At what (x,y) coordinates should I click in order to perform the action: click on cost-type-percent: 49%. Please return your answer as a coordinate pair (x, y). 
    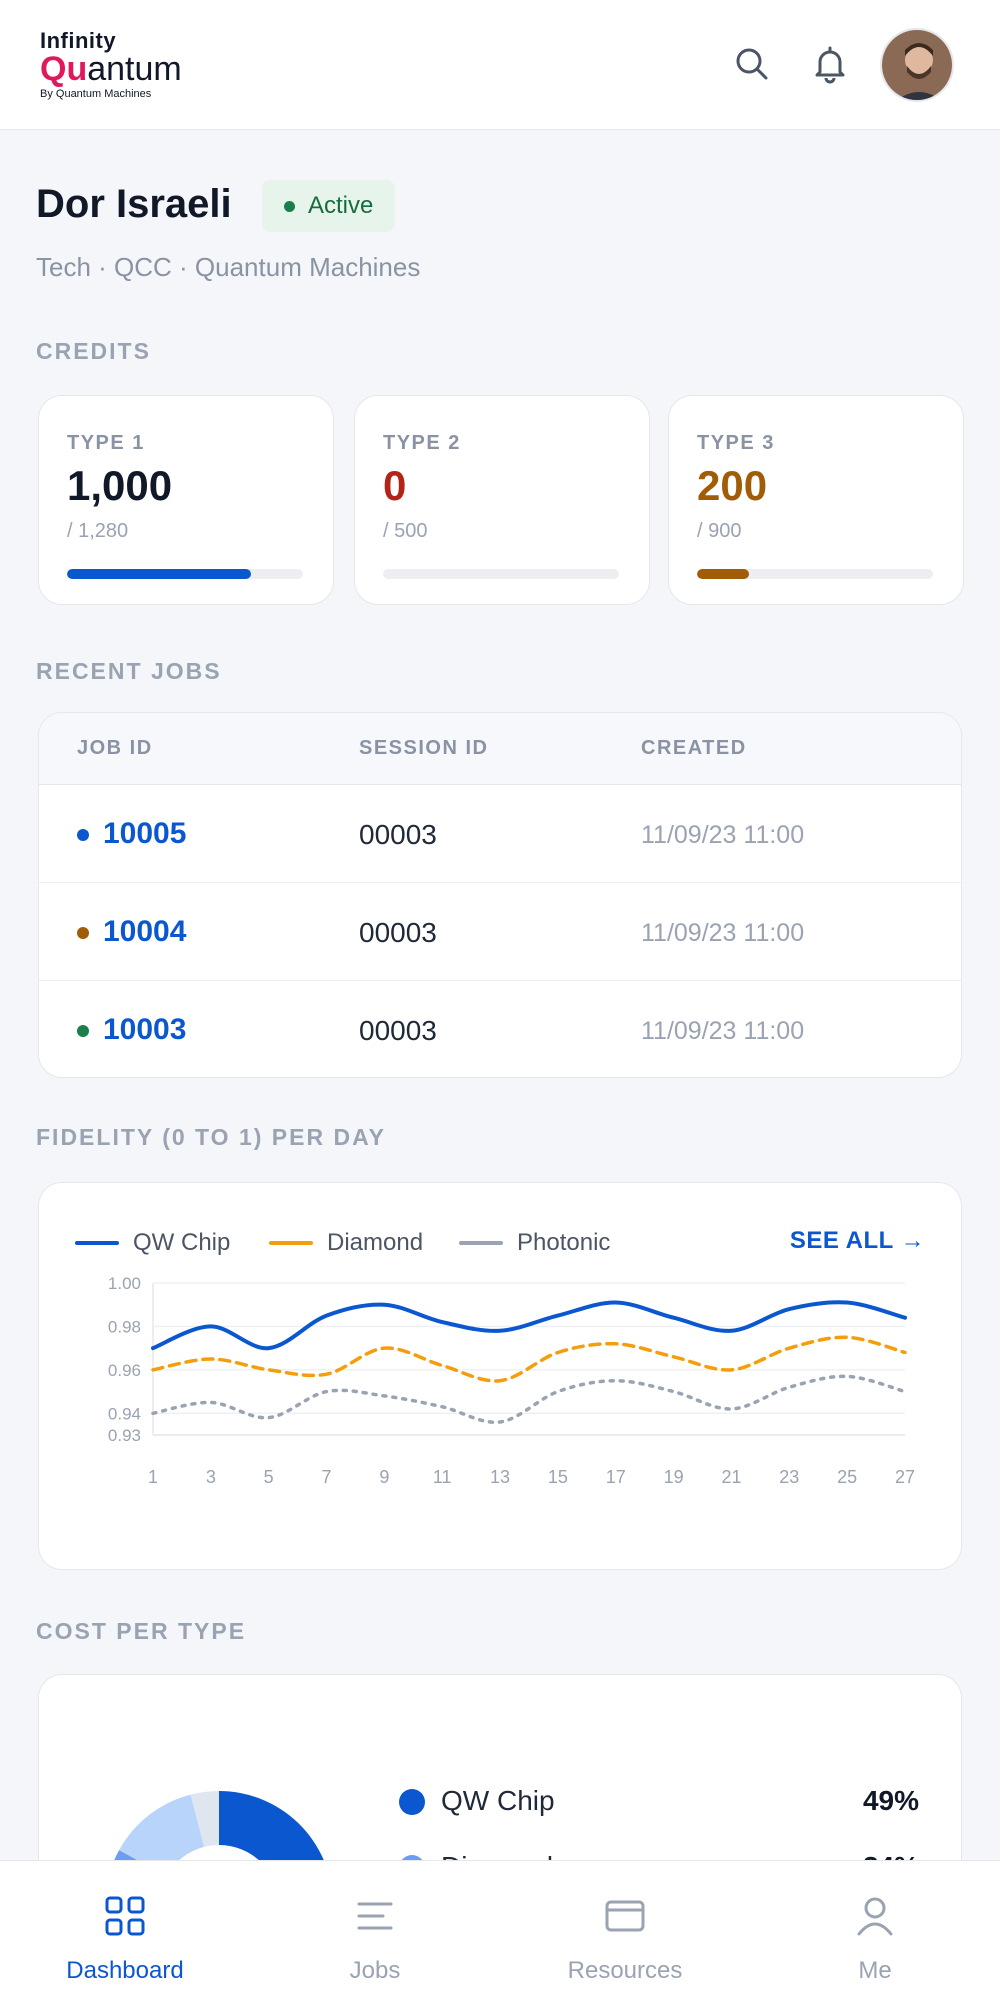
    Looking at the image, I should click on (890, 1800).